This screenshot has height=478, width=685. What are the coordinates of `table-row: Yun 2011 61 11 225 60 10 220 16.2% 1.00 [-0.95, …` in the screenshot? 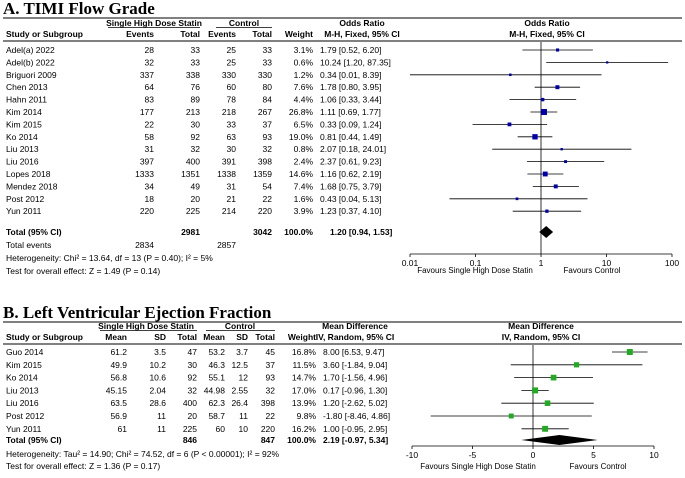 It's located at (196, 429).